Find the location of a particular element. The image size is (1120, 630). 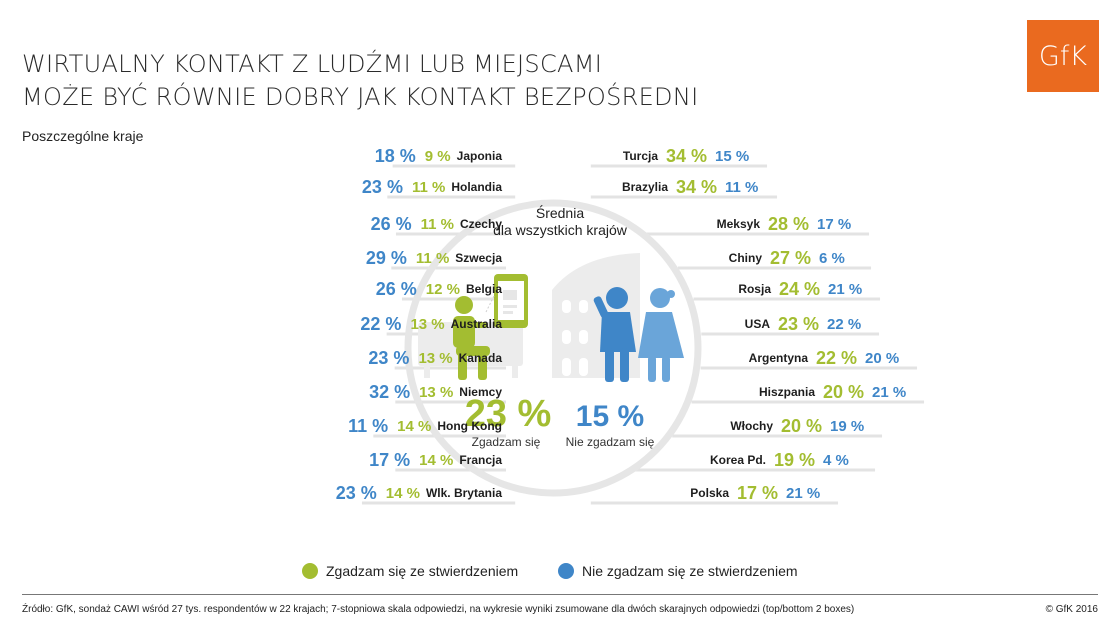

agree-value-polska: 17 % is located at coordinates (757, 493).